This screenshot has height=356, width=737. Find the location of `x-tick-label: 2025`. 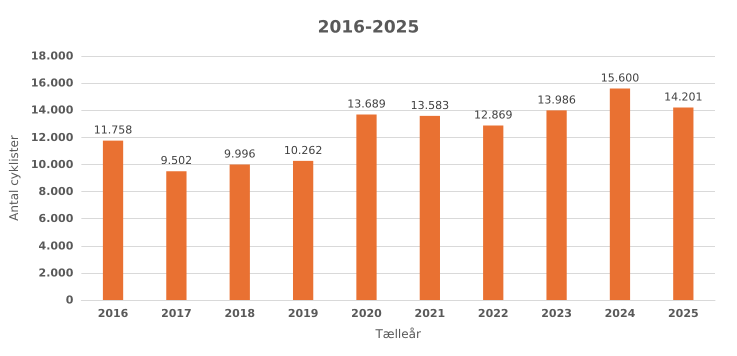

x-tick-label: 2025 is located at coordinates (683, 313).